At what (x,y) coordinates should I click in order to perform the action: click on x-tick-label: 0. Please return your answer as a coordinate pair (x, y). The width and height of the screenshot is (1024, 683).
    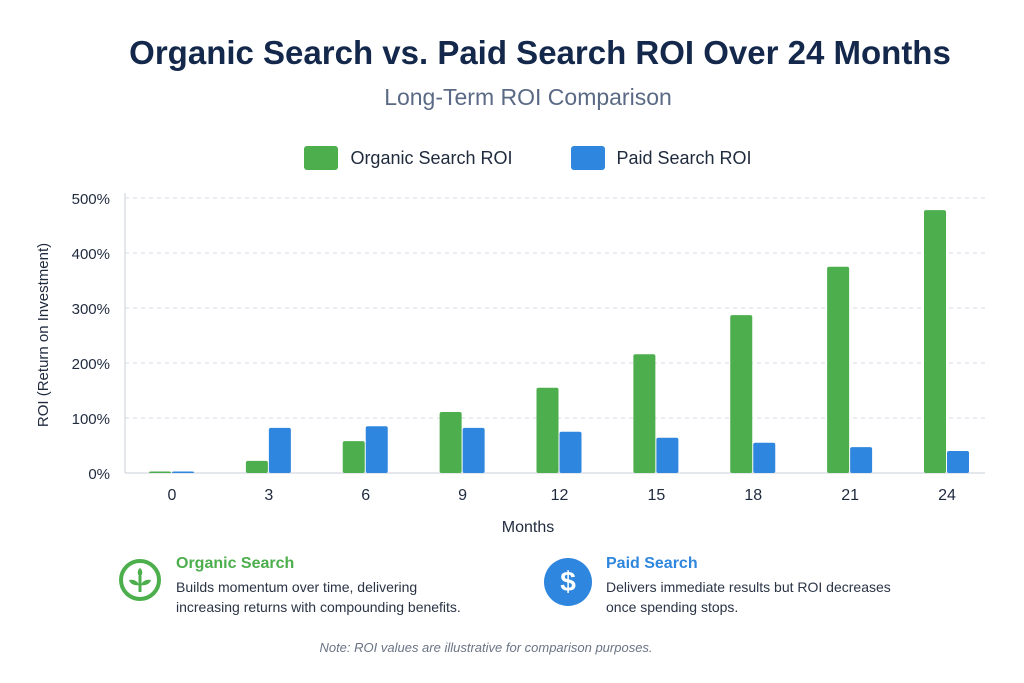
    Looking at the image, I should click on (172, 495).